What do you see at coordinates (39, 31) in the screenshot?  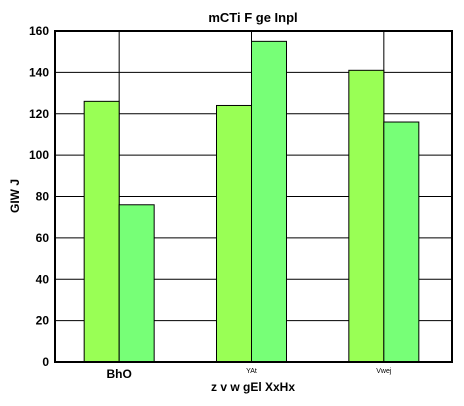 I see `y-tick-label: 160` at bounding box center [39, 31].